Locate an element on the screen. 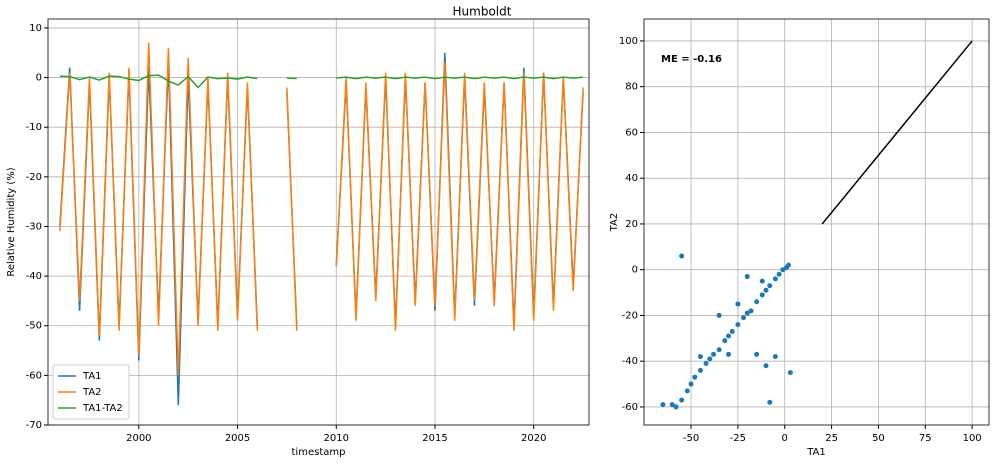  legend-label: TA2 is located at coordinates (92, 392).